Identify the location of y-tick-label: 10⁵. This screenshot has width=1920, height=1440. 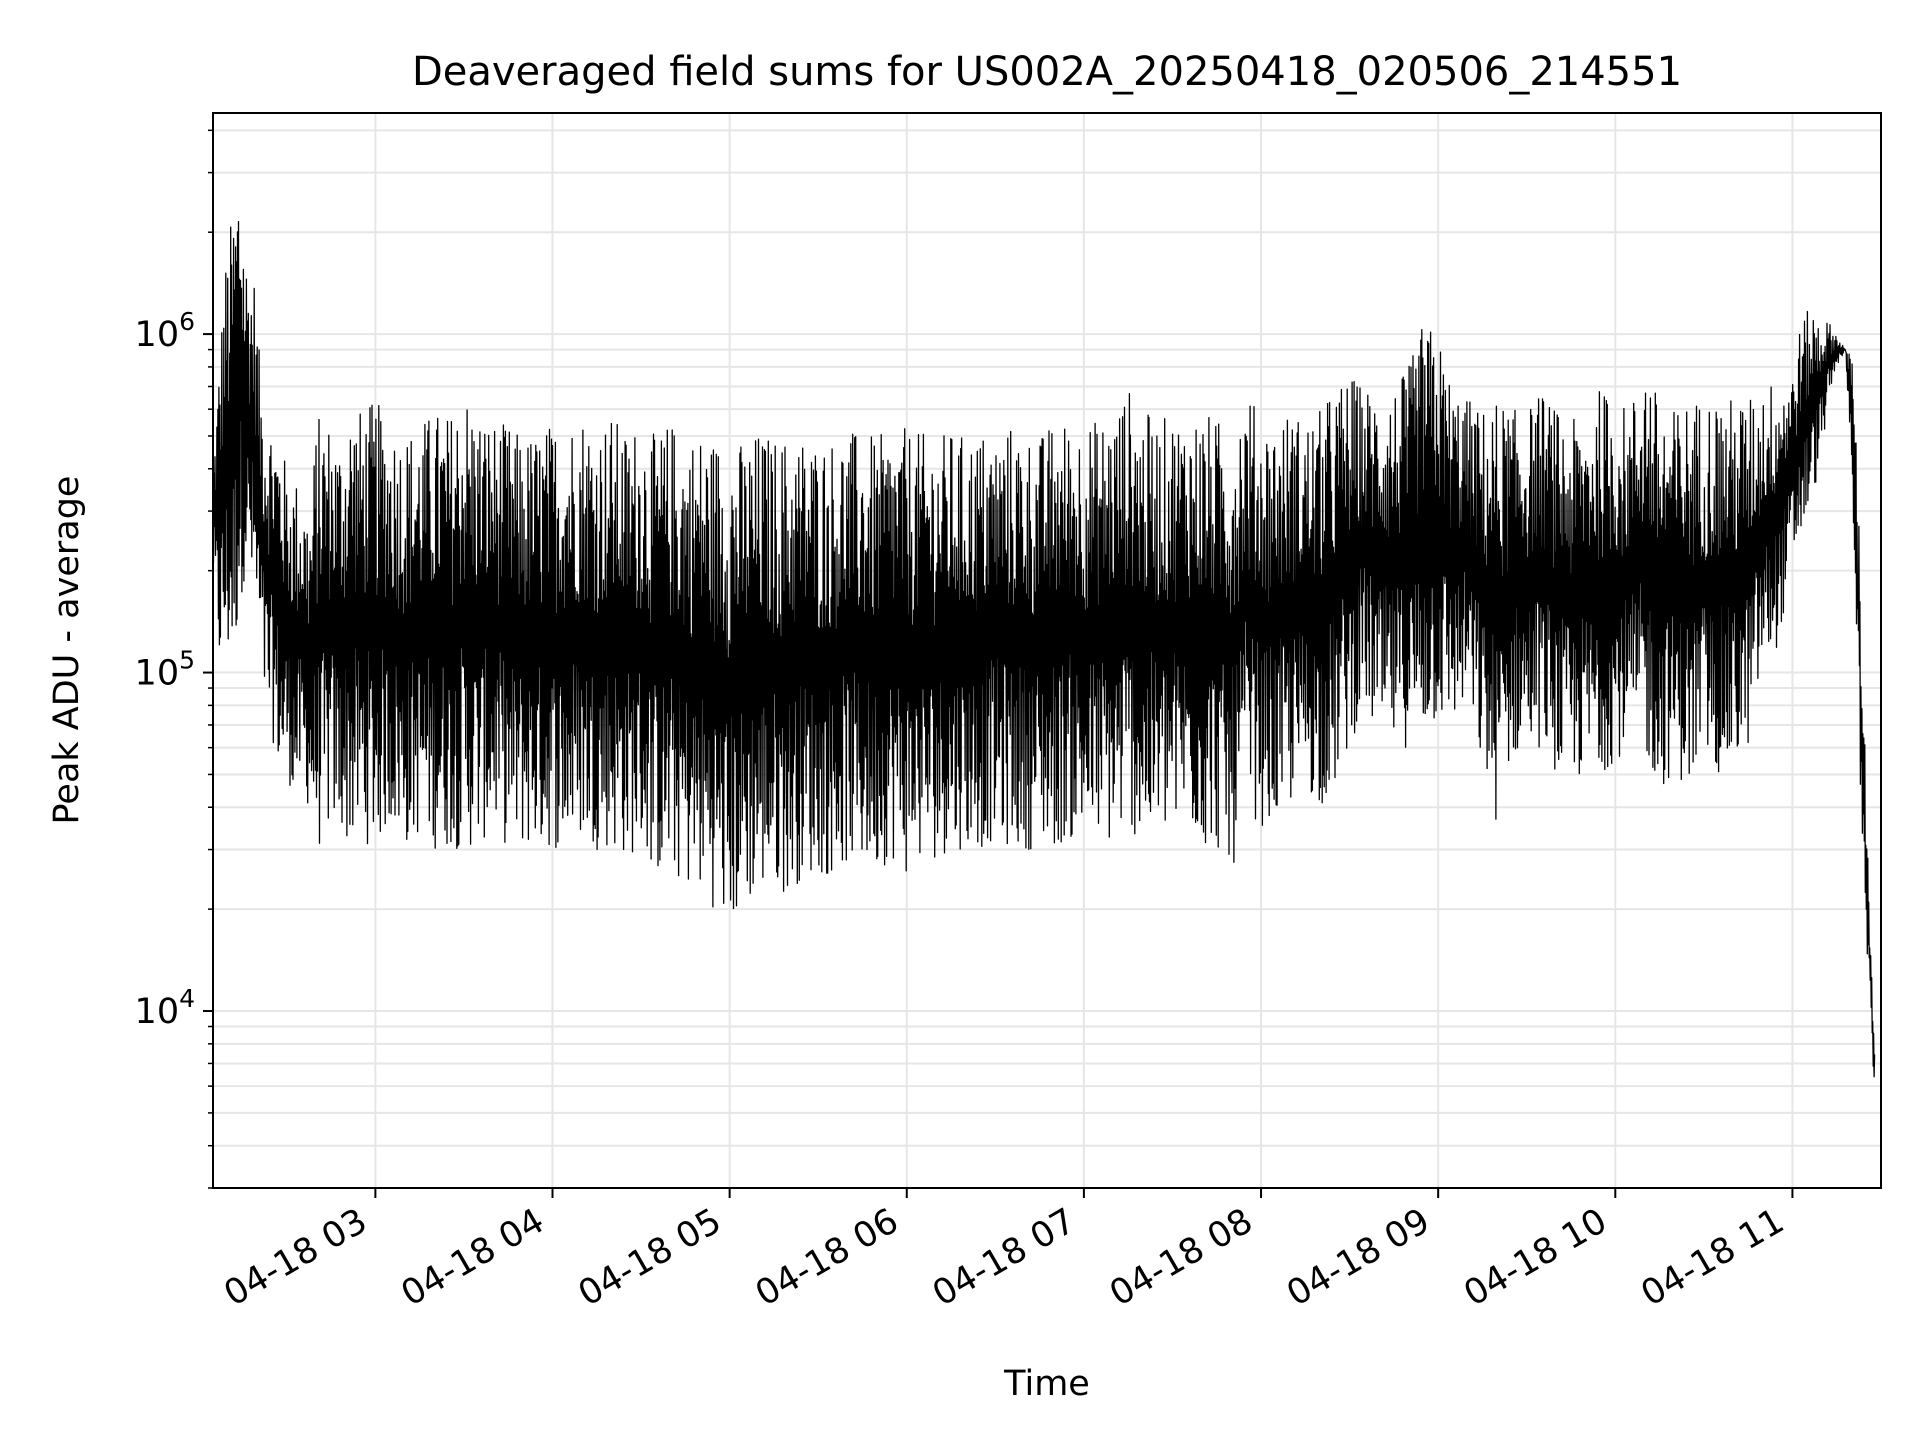
(165, 670).